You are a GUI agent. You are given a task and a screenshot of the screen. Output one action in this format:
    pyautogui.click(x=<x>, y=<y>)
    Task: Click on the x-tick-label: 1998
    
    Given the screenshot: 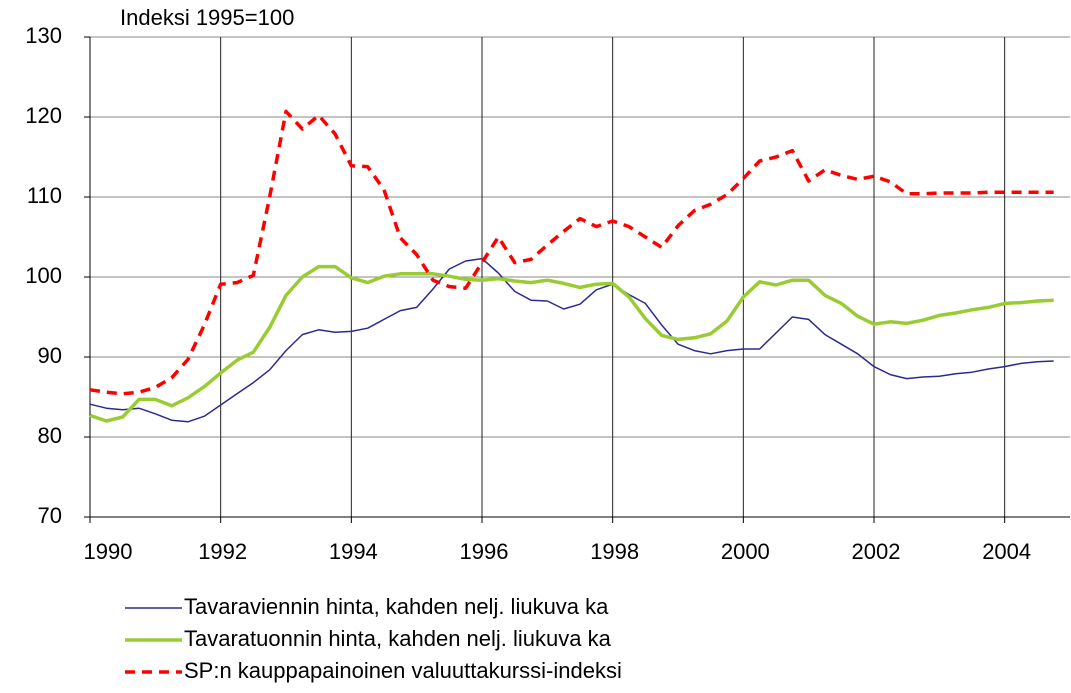 What is the action you would take?
    pyautogui.click(x=614, y=551)
    